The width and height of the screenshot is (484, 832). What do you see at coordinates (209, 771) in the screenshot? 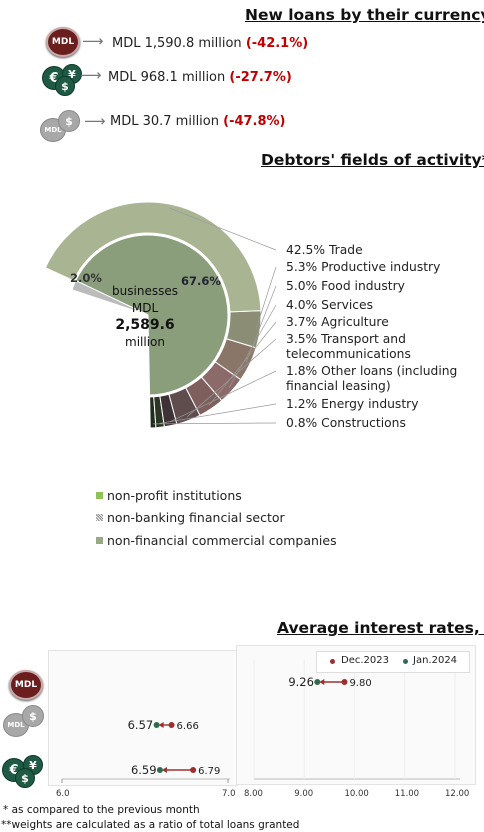
I see `label-dec-1: 6.79` at bounding box center [209, 771].